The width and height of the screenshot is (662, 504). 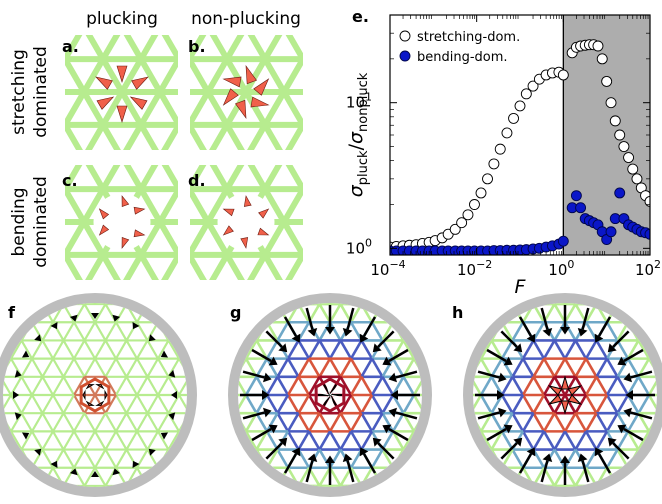 I want to click on row-label-bending: bending dominated, so click(x=30, y=222).